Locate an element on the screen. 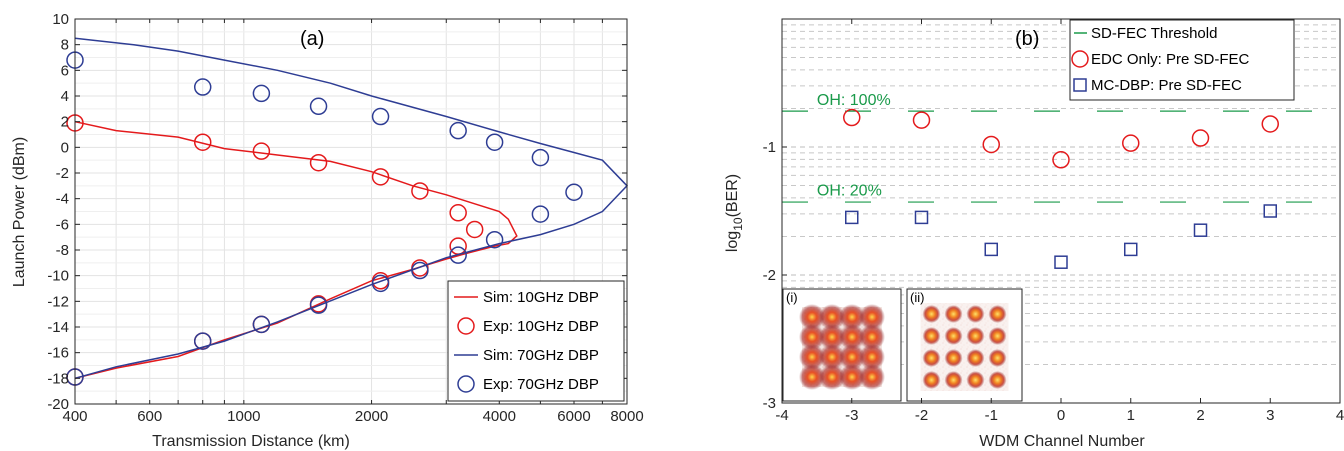  x-tick-label: 600 is located at coordinates (149, 416).